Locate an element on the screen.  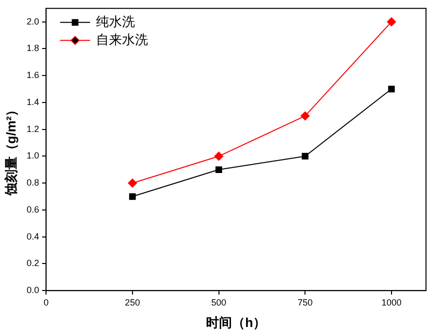
x-tick-label: 750 is located at coordinates (305, 302).